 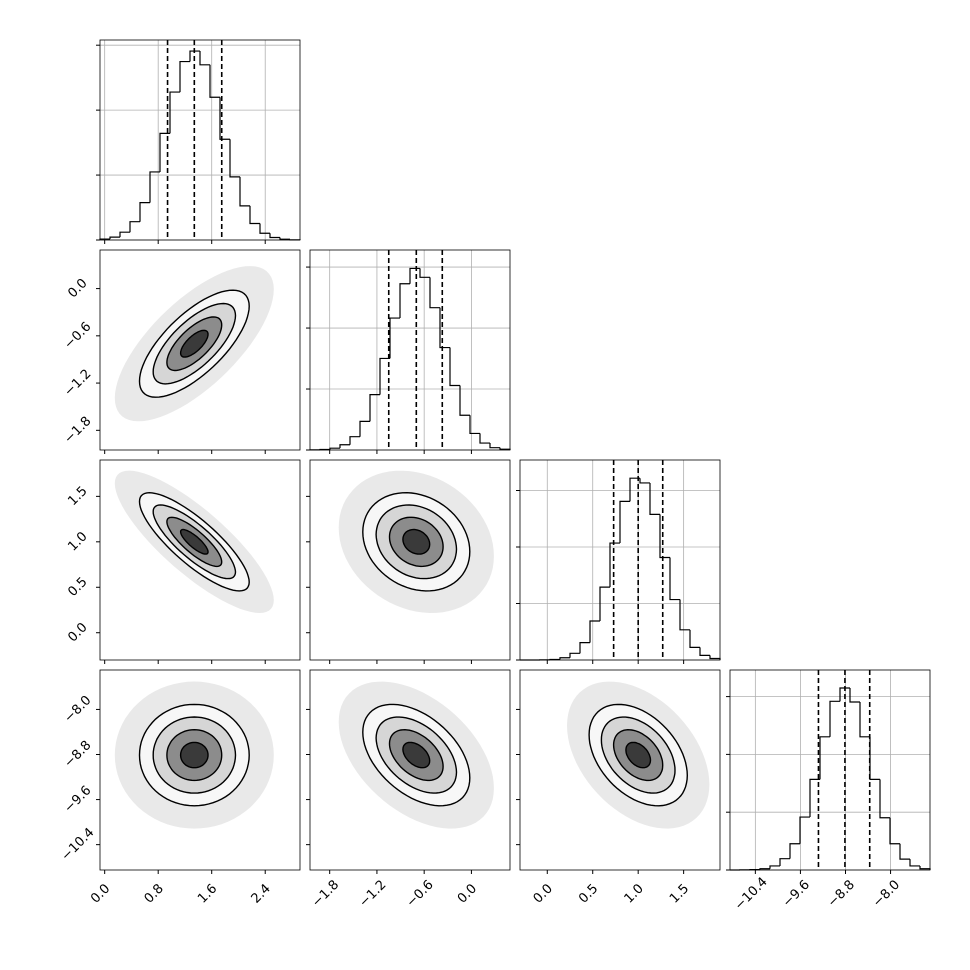 What do you see at coordinates (78, 709) in the screenshot?
I see `y-tick-label: −8.0` at bounding box center [78, 709].